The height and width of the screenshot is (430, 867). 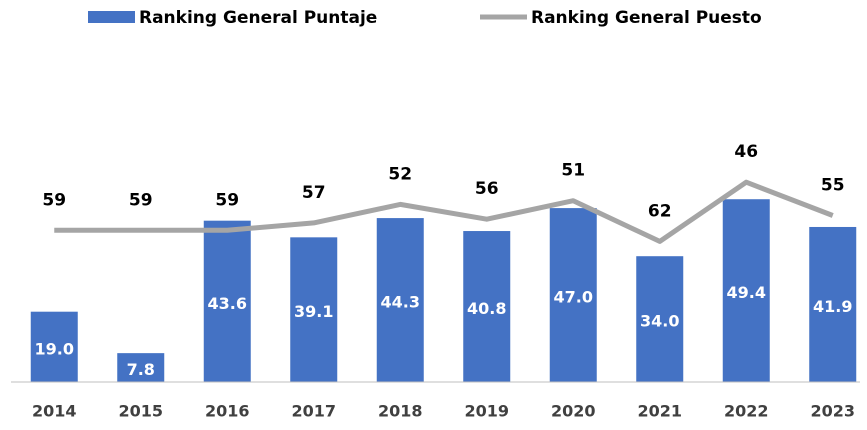 What do you see at coordinates (400, 411) in the screenshot?
I see `x-tick-label: 2018` at bounding box center [400, 411].